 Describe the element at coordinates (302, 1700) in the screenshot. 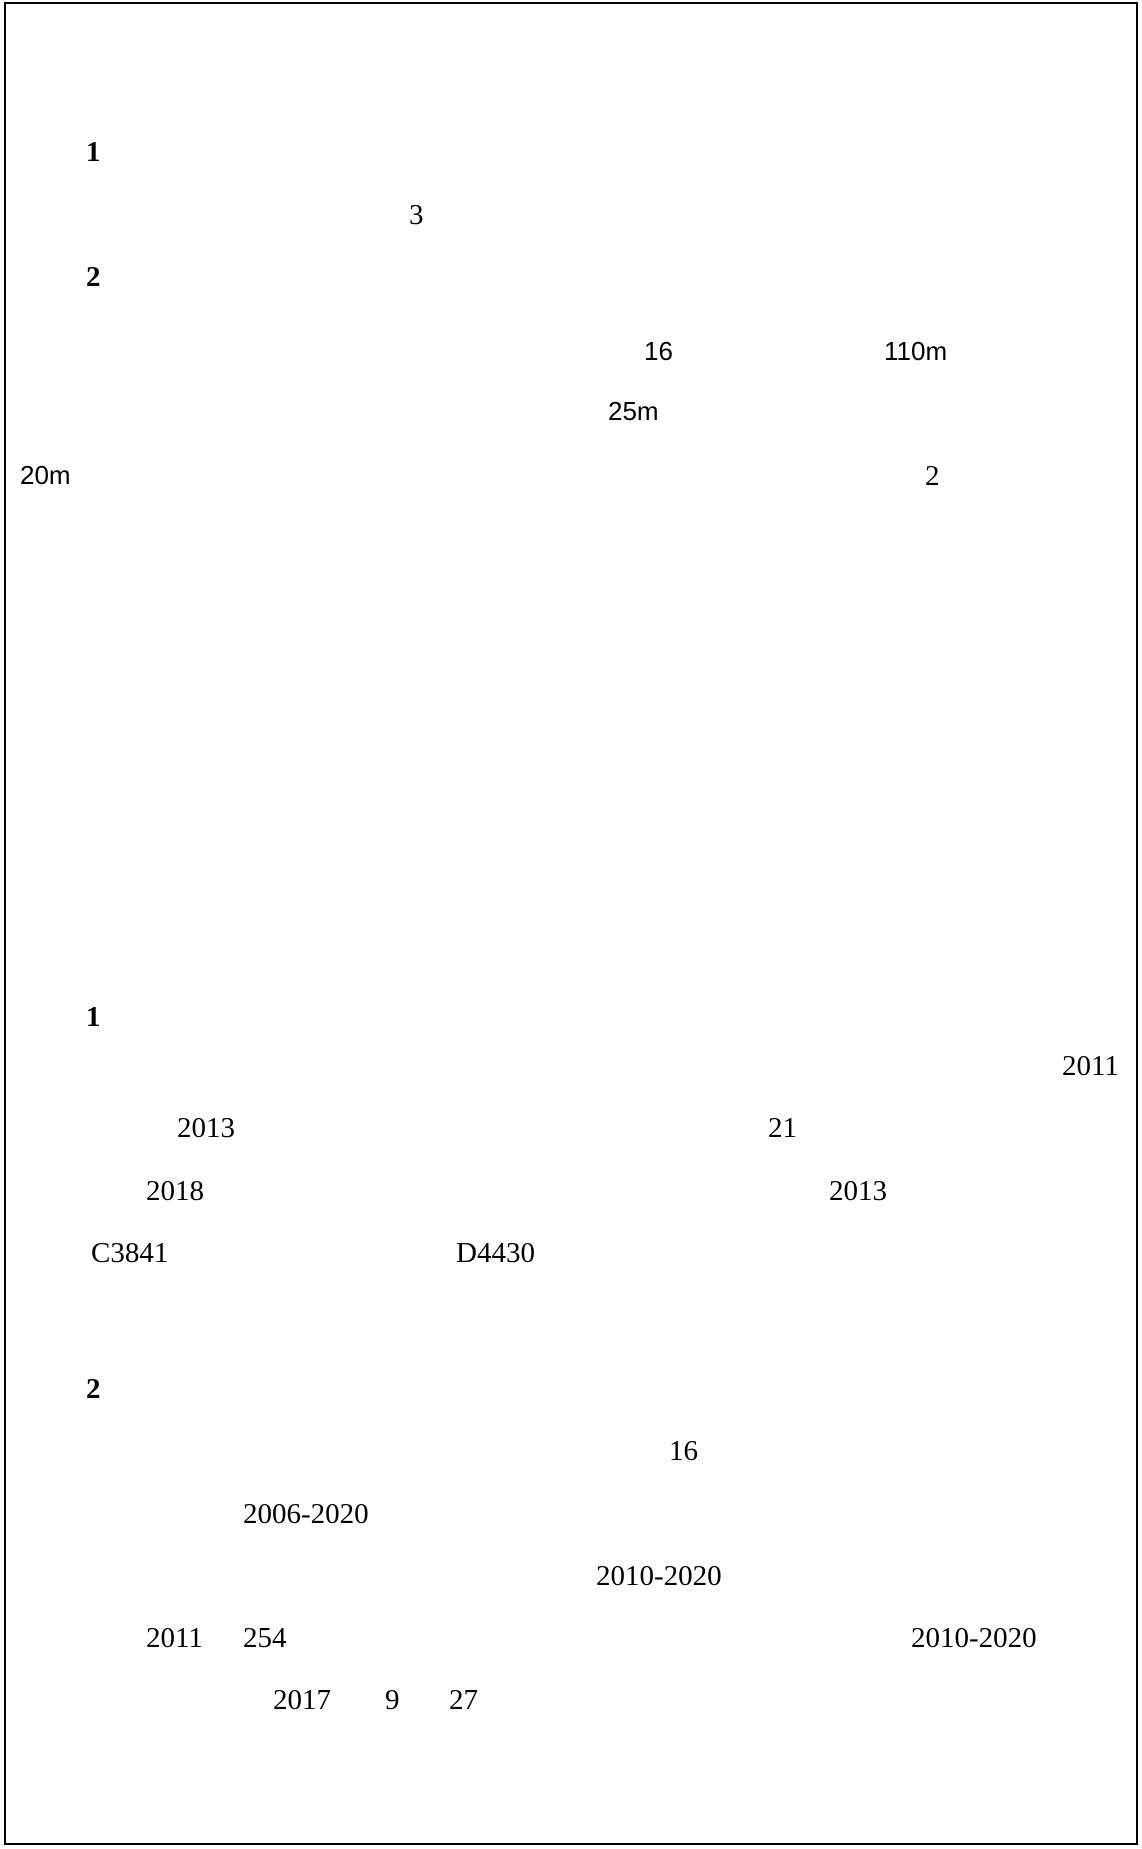

I see `text-year: 2017` at that location.